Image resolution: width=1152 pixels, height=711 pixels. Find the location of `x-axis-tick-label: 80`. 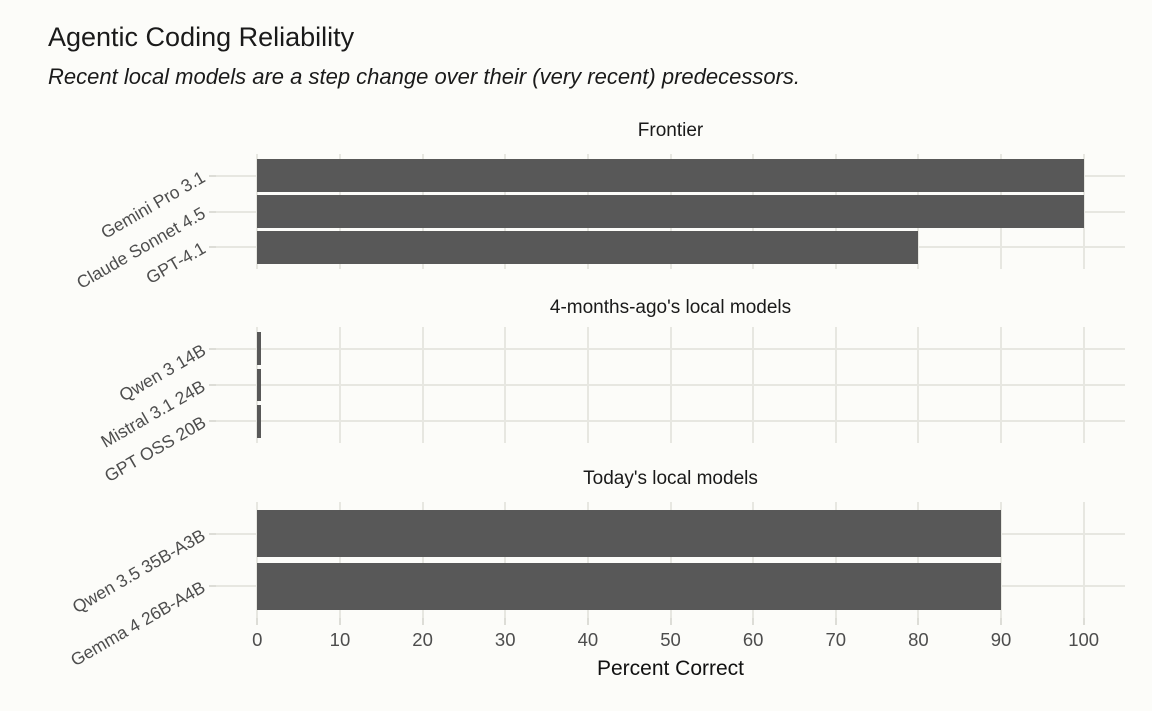

x-axis-tick-label: 80 is located at coordinates (918, 639).